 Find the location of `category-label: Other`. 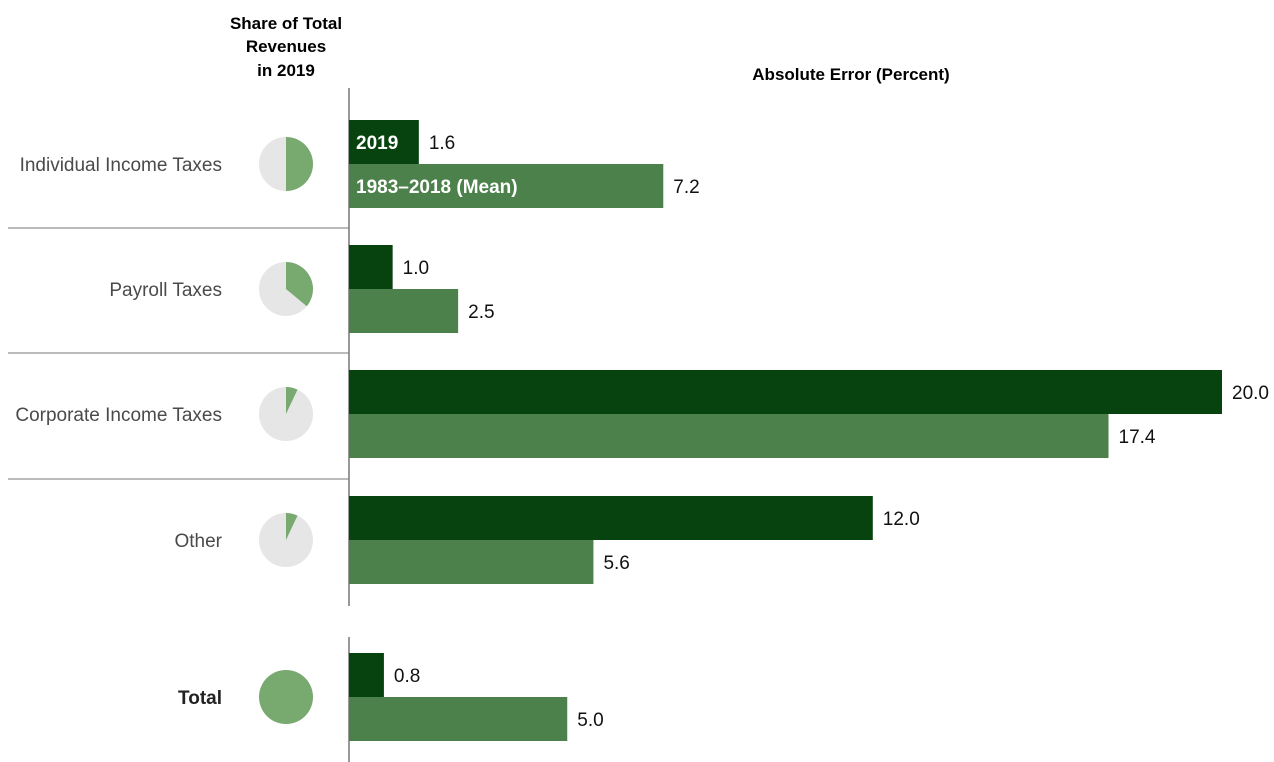

category-label: Other is located at coordinates (198, 541).